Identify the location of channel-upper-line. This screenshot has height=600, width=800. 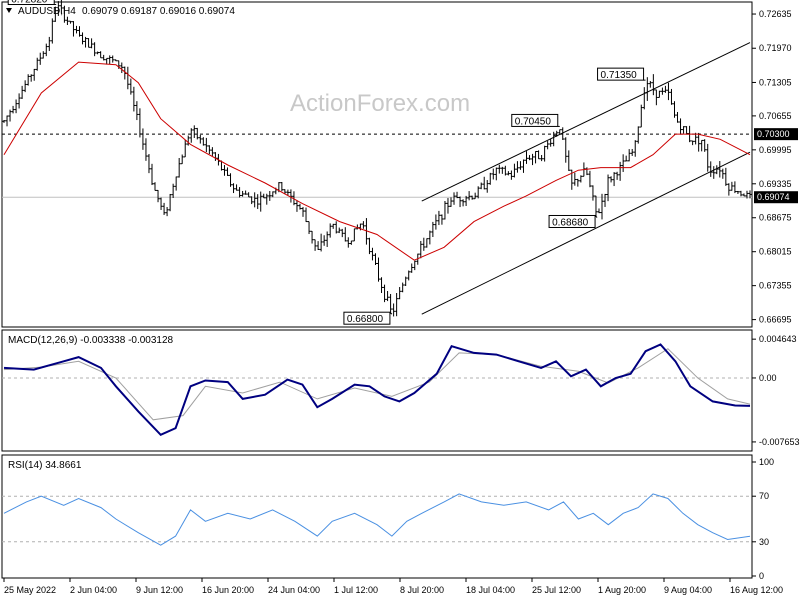
(586, 122).